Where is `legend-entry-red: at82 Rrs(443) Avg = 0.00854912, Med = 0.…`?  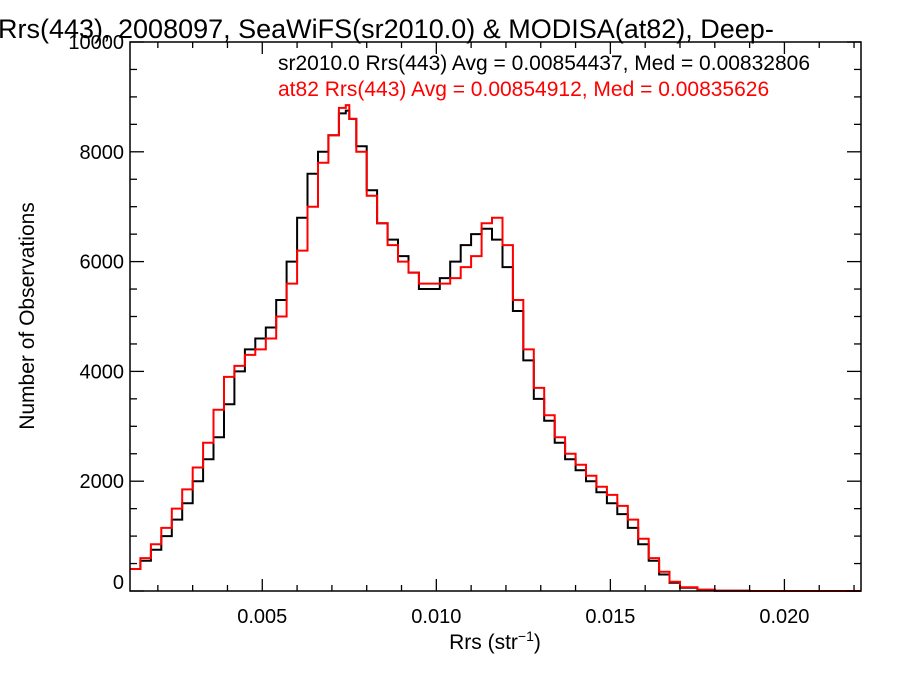
legend-entry-red: at82 Rrs(443) Avg = 0.00854912, Med = 0.… is located at coordinates (523, 89).